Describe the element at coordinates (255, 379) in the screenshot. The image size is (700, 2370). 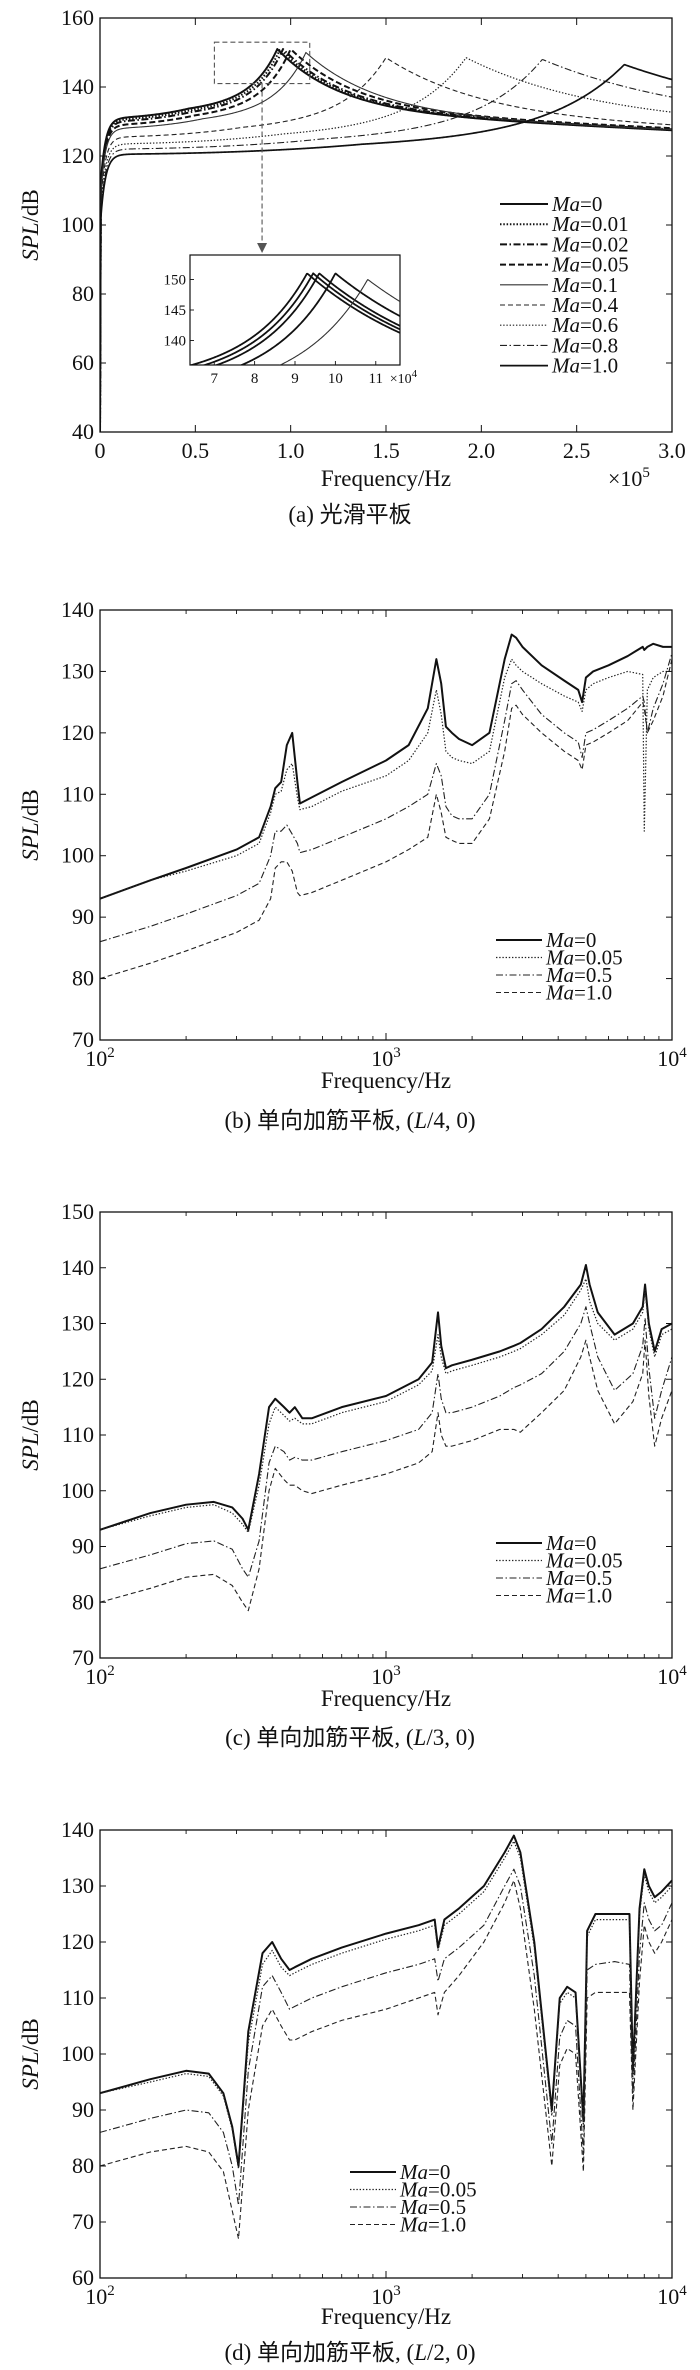
I see `inset-x-tick-label: 8` at that location.